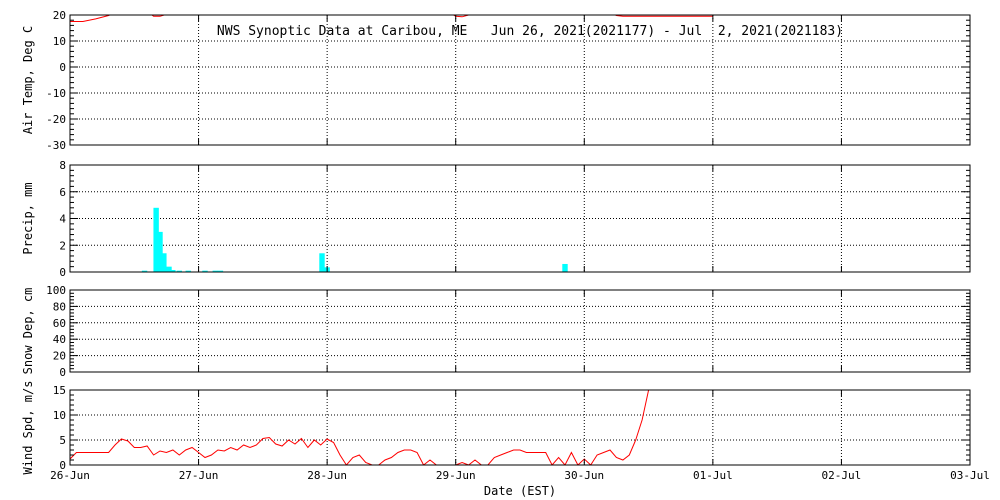 This screenshot has width=1000, height=500. What do you see at coordinates (456, 475) in the screenshot?
I see `x-tick-label: 29-Jun` at bounding box center [456, 475].